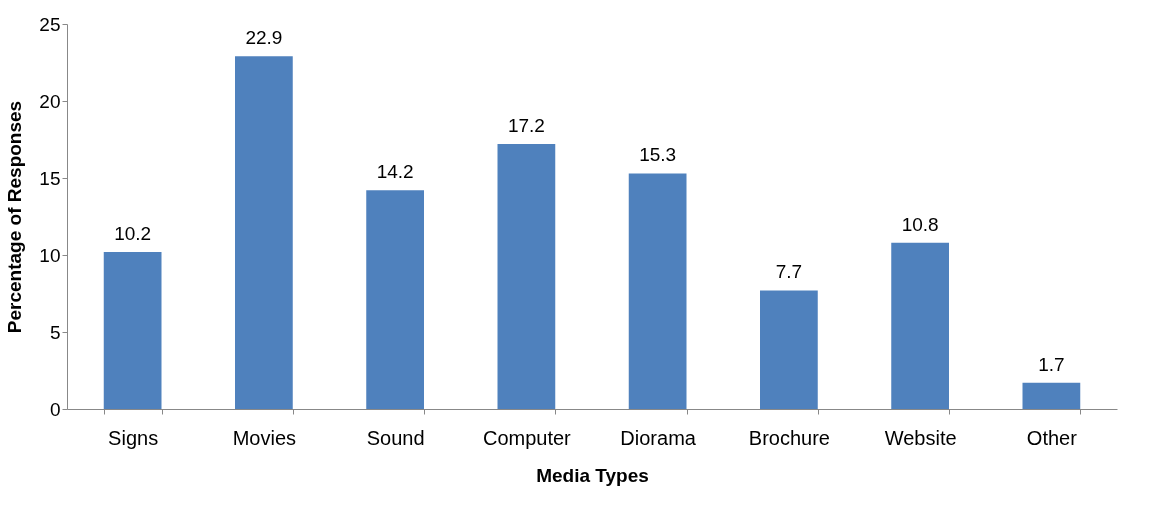  What do you see at coordinates (658, 437) in the screenshot?
I see `x-tick-label: Diorama` at bounding box center [658, 437].